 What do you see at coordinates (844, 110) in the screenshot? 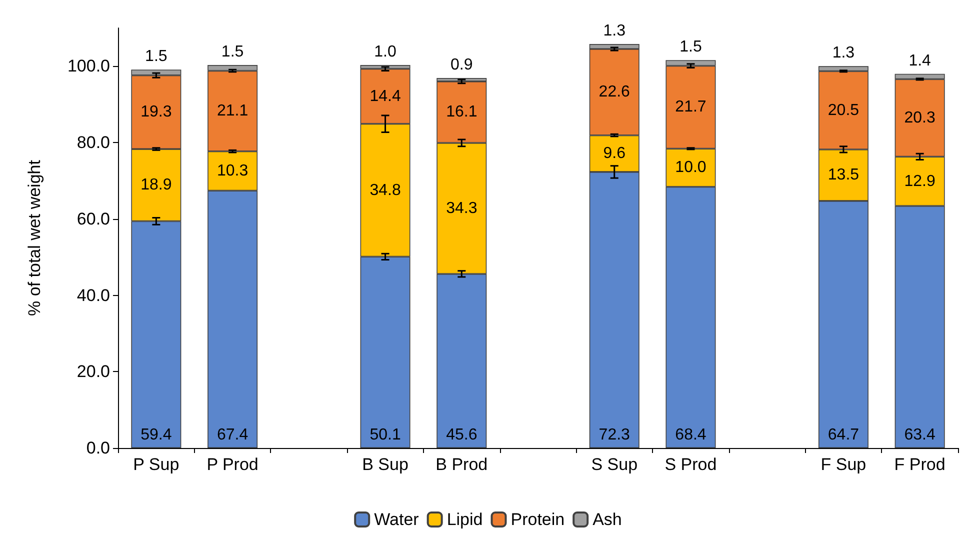
I see `data-label: 20.5` at bounding box center [844, 110].